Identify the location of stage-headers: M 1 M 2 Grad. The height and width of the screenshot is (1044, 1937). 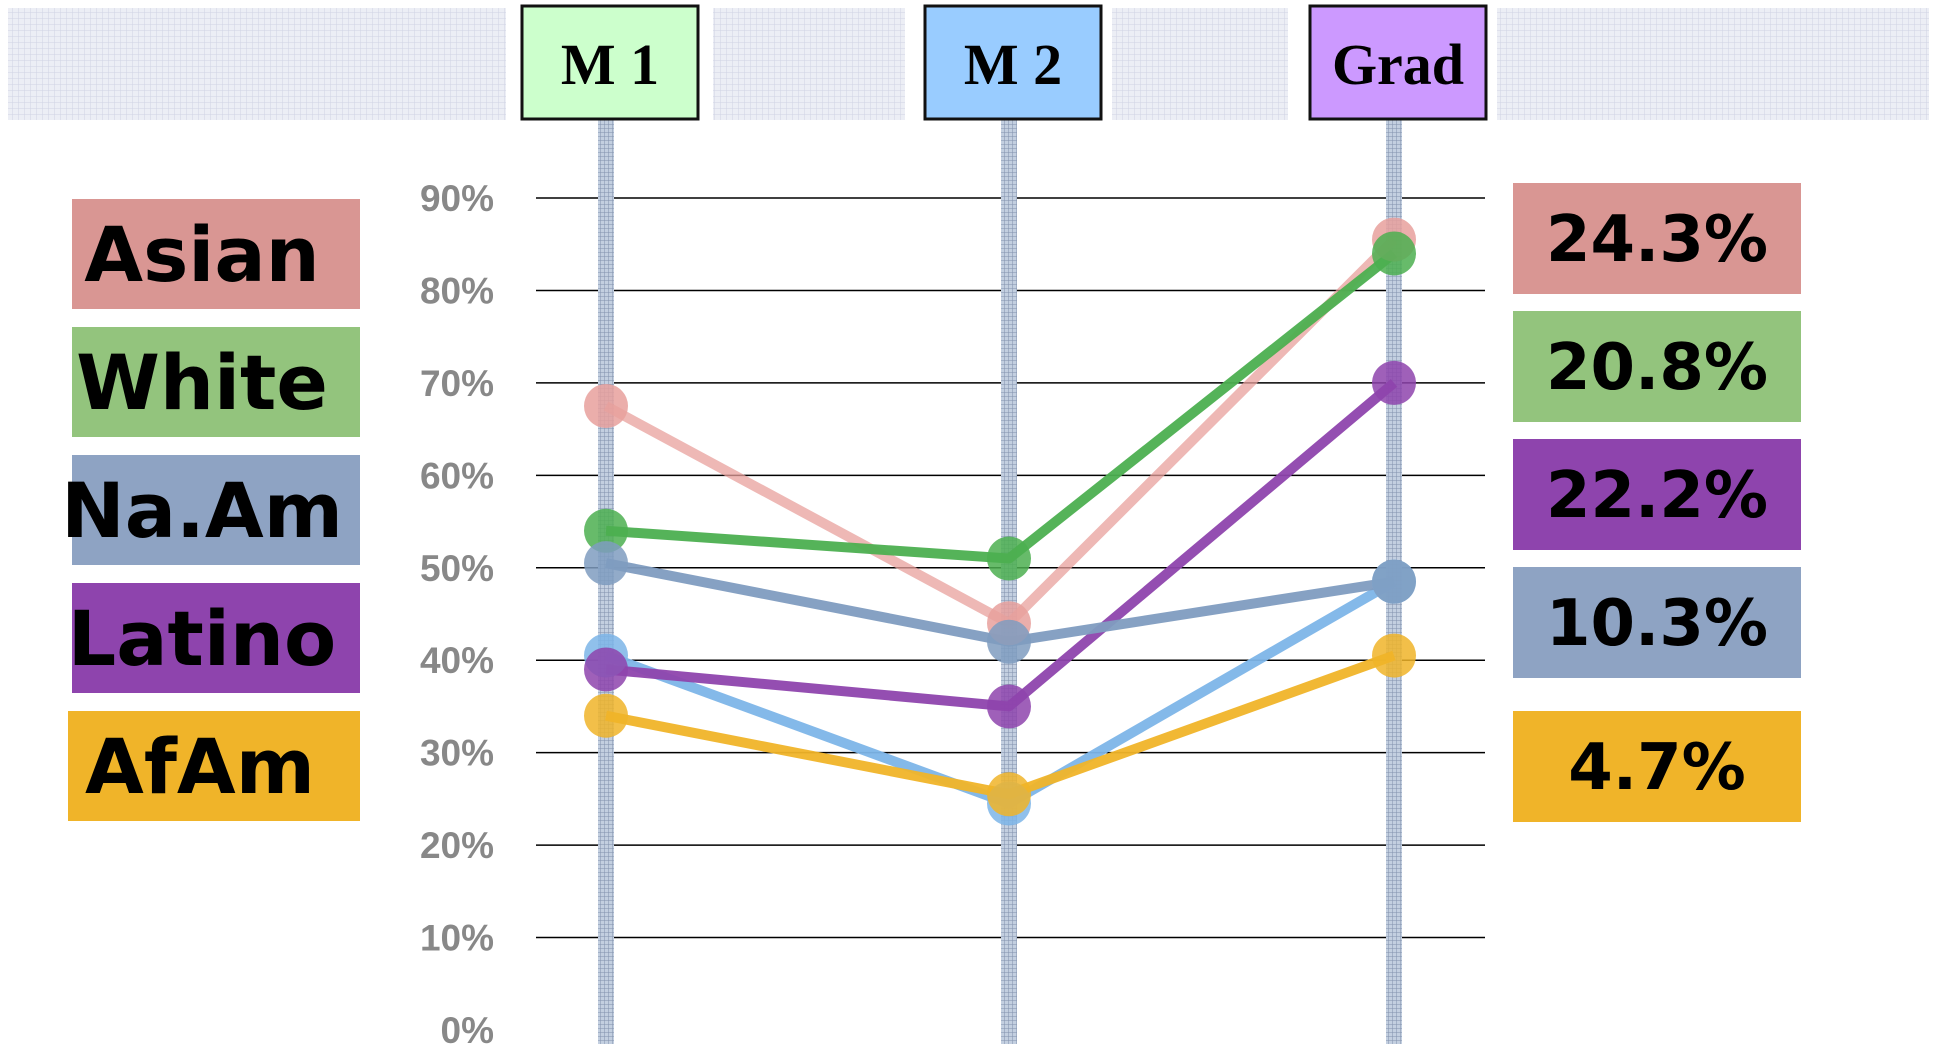
(1004, 62).